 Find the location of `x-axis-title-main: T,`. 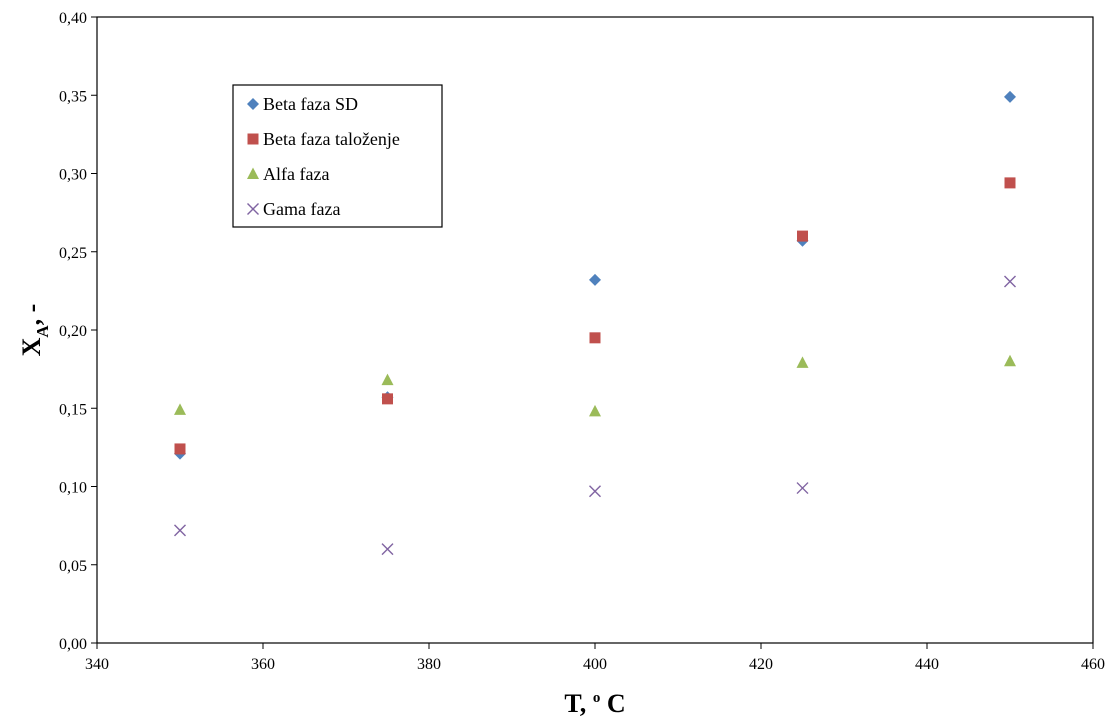

x-axis-title-main: T, is located at coordinates (578, 703).